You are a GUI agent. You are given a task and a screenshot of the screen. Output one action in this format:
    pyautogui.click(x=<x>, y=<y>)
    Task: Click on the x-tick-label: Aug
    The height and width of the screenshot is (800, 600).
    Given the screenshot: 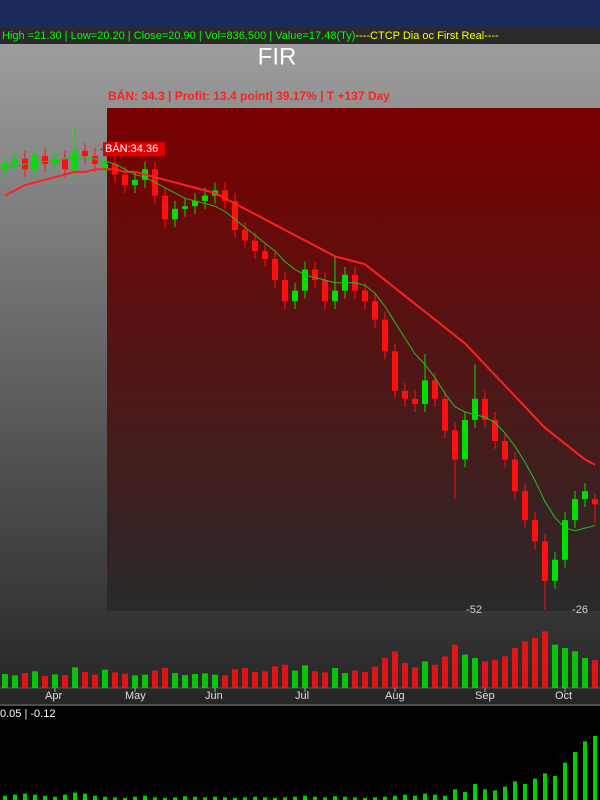 What is the action you would take?
    pyautogui.click(x=395, y=696)
    